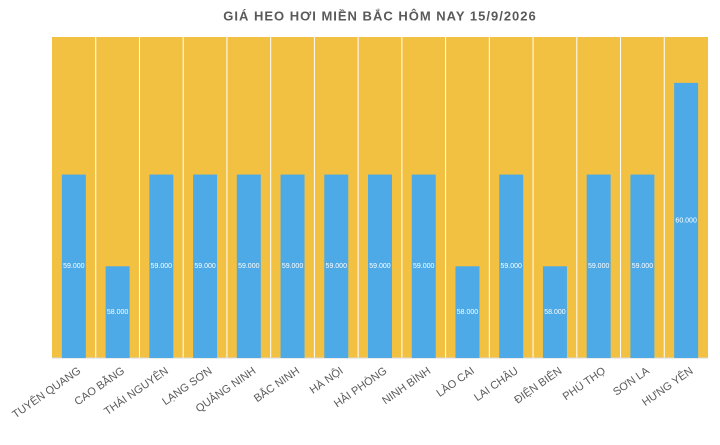  Describe the element at coordinates (538, 385) in the screenshot. I see `x-tick-label: ĐIỆN BIÊN` at that location.